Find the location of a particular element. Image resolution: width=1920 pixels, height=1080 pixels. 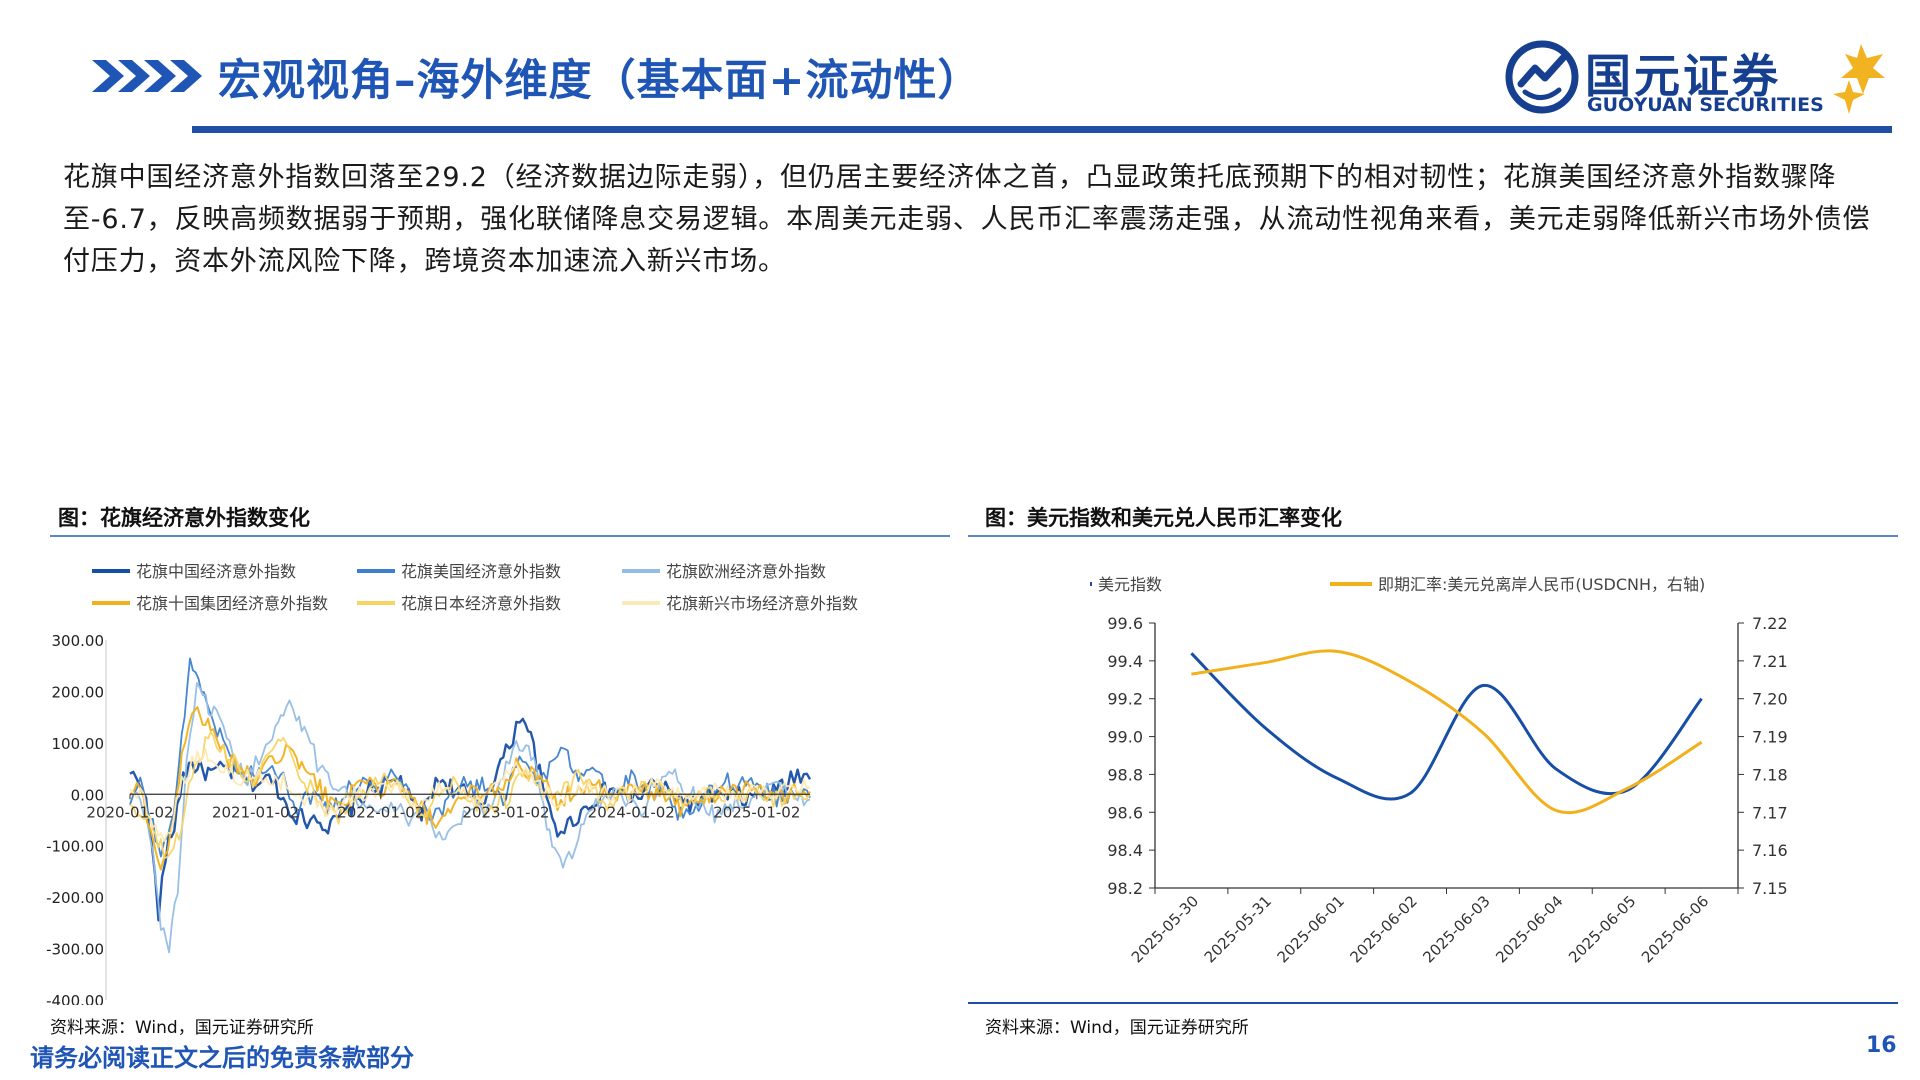

x-tick-label: 2021-01-02 is located at coordinates (255, 812).